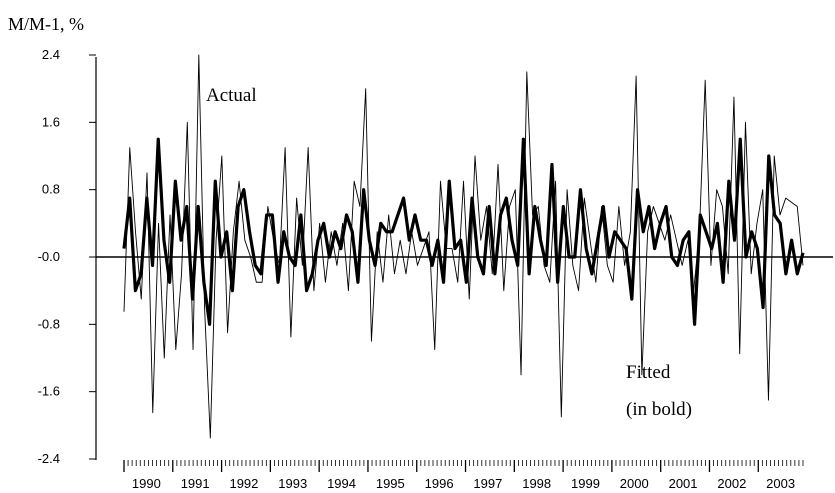 Image resolution: width=835 pixels, height=493 pixels. Describe the element at coordinates (780, 483) in the screenshot. I see `x-tick-label: 2003` at that location.